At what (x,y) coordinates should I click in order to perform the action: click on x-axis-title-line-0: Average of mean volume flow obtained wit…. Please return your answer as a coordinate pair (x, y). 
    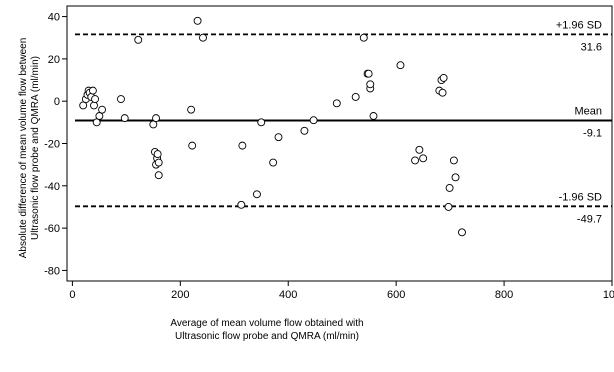
    Looking at the image, I should click on (266, 323).